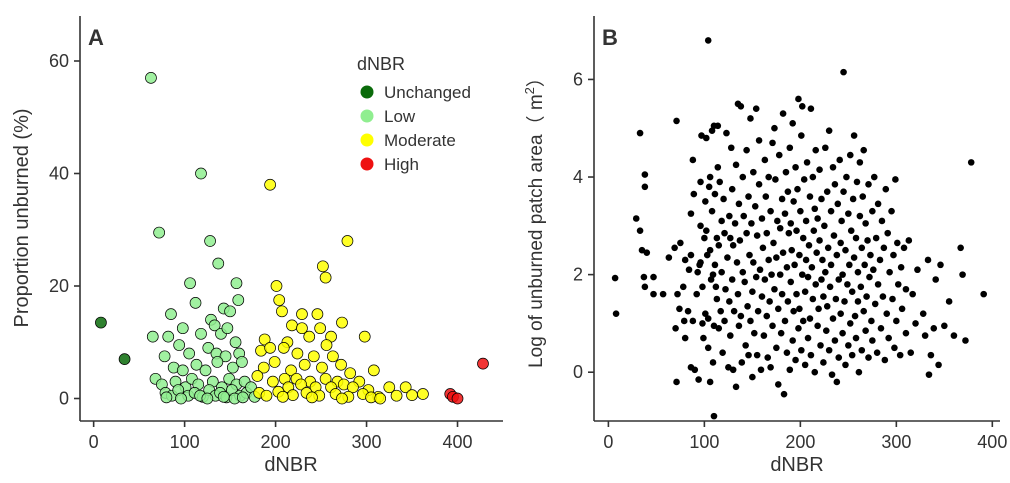 The width and height of the screenshot is (1010, 483). What do you see at coordinates (401, 164) in the screenshot?
I see `legend-label-high: High` at bounding box center [401, 164].